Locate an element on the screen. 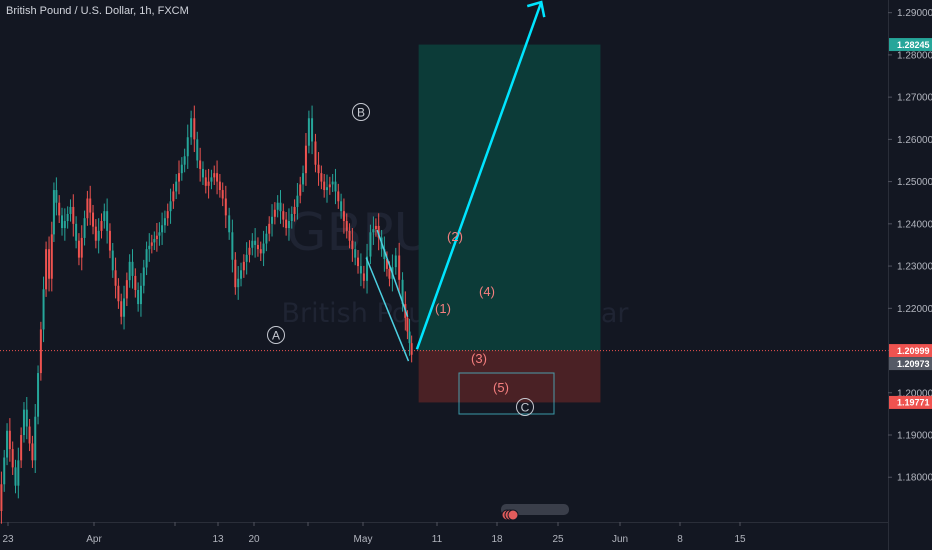 The height and width of the screenshot is (550, 932). price-tag-label: 1.20999 is located at coordinates (913, 351).